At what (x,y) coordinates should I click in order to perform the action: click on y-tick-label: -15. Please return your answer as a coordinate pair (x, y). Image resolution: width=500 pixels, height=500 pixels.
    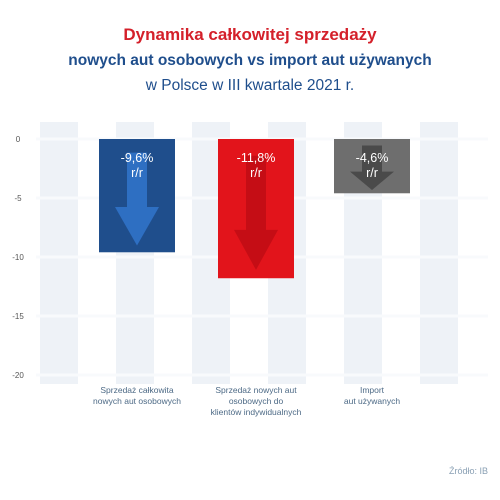
    Looking at the image, I should click on (18, 316).